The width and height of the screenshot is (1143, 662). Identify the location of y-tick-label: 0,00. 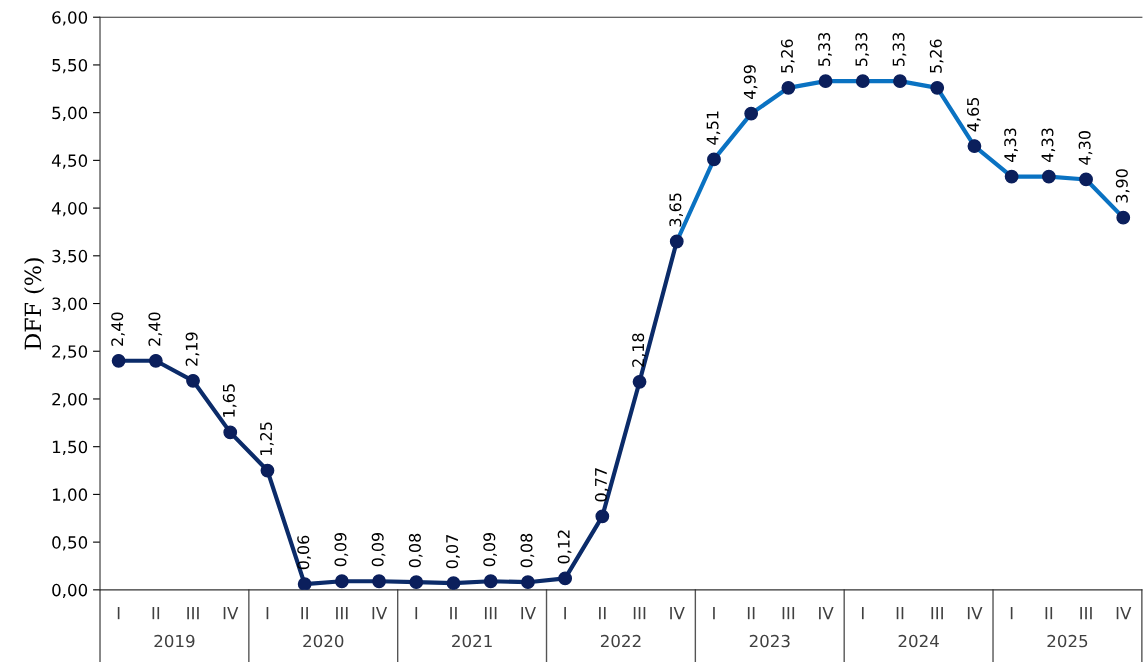
(70, 591).